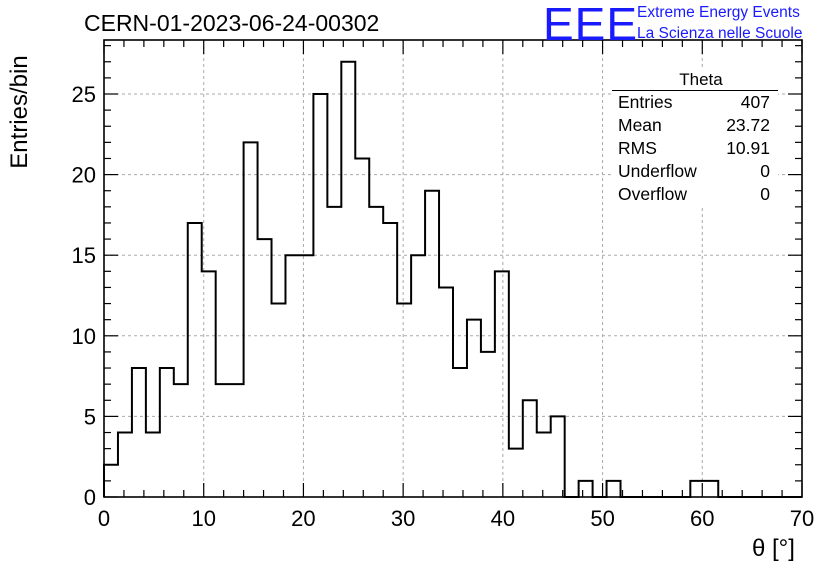 Image resolution: width=836 pixels, height=572 pixels. I want to click on stats-row-underflow: Underflow 0, so click(695, 171).